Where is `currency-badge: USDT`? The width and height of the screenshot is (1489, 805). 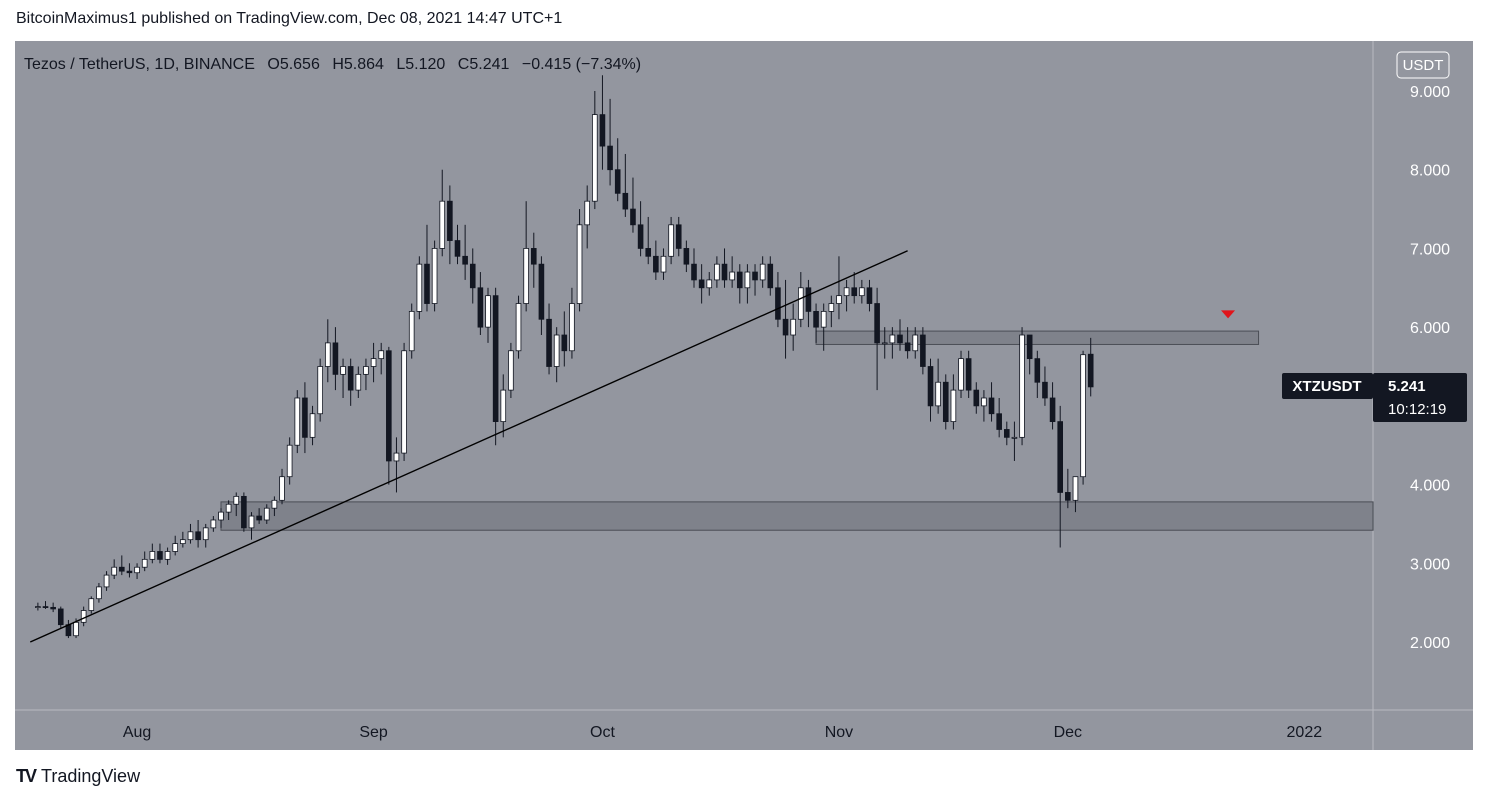
currency-badge: USDT is located at coordinates (1423, 65).